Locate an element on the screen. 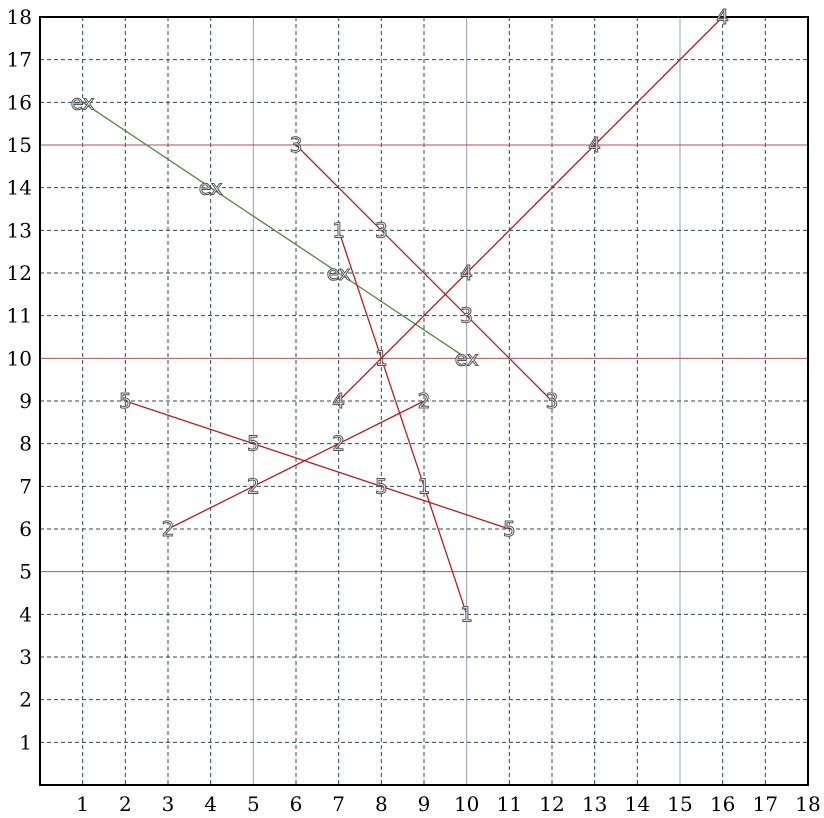 The width and height of the screenshot is (824, 818). y-tick-label: 2 is located at coordinates (25, 700).